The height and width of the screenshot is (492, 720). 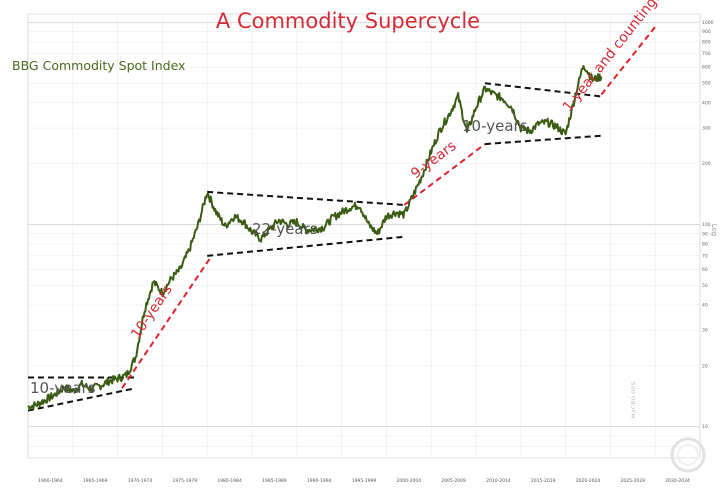 What do you see at coordinates (95, 481) in the screenshot?
I see `x-tick-label: 1965-1969` at bounding box center [95, 481].